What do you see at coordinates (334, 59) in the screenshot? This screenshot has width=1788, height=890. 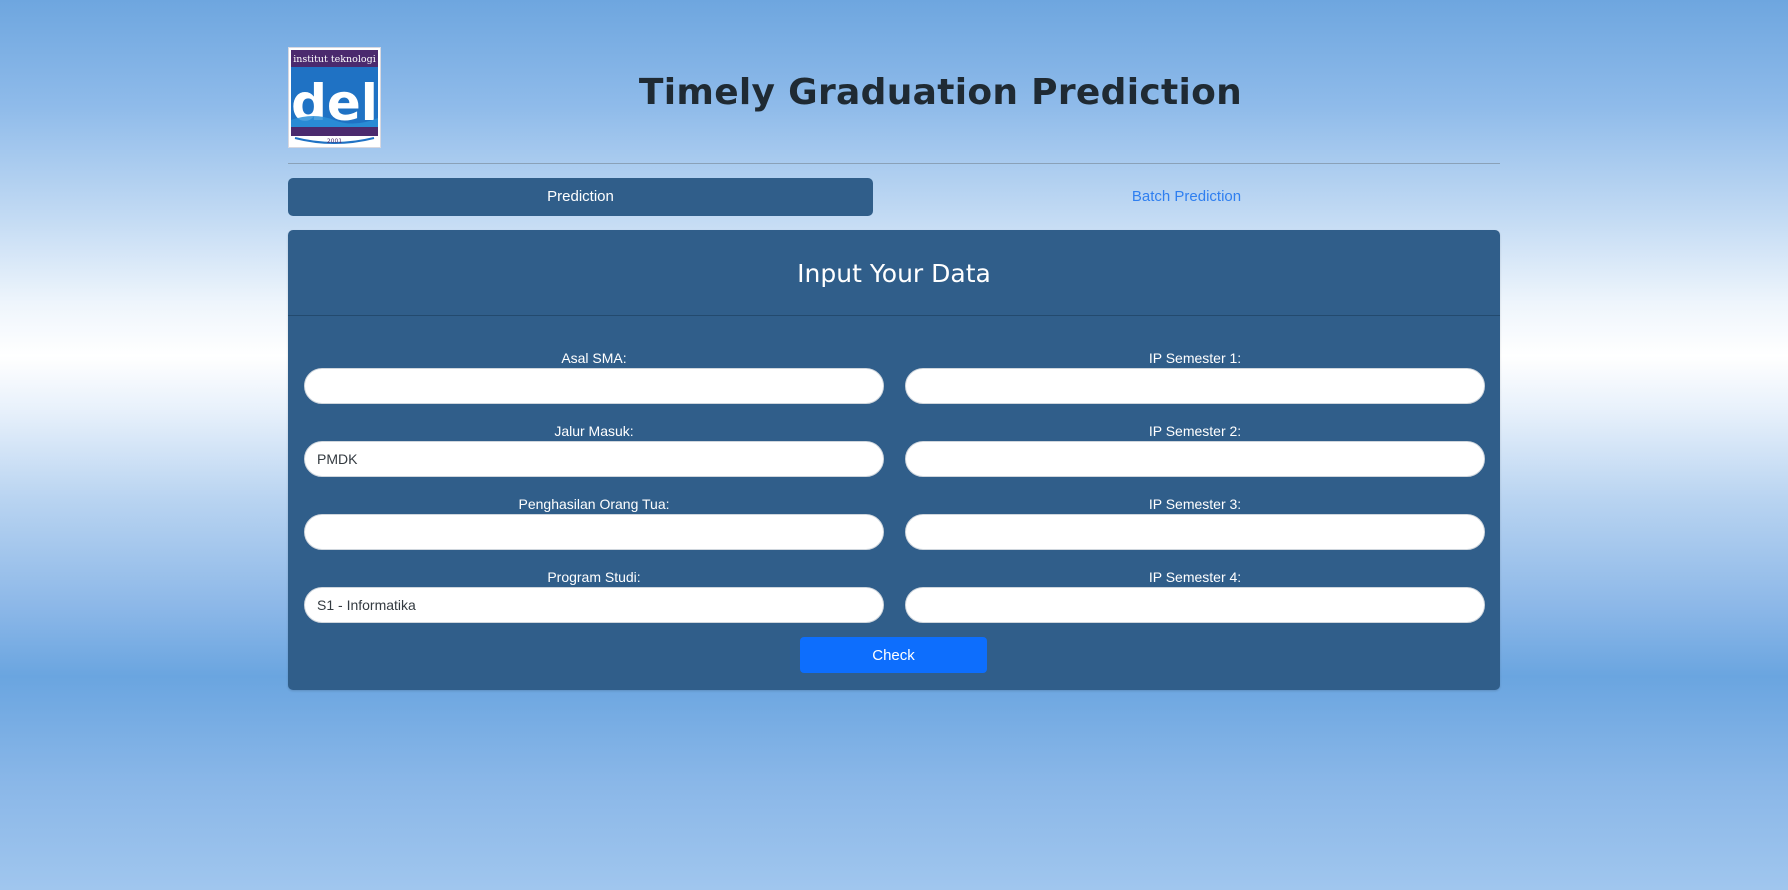 I see `logo-top-text: institut teknologi` at bounding box center [334, 59].